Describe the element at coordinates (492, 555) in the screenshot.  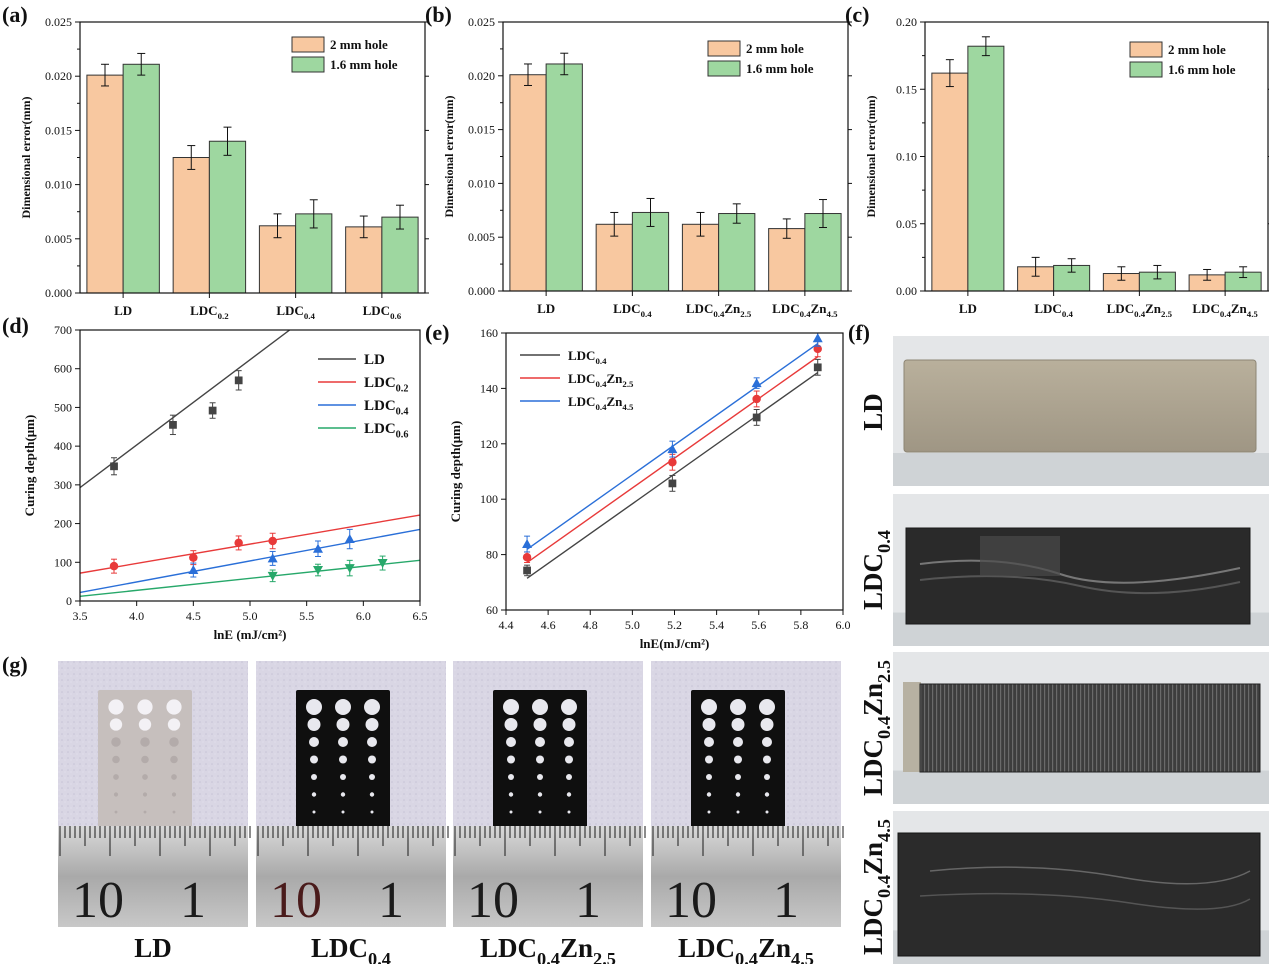
I see `y-tick-label: 80` at that location.